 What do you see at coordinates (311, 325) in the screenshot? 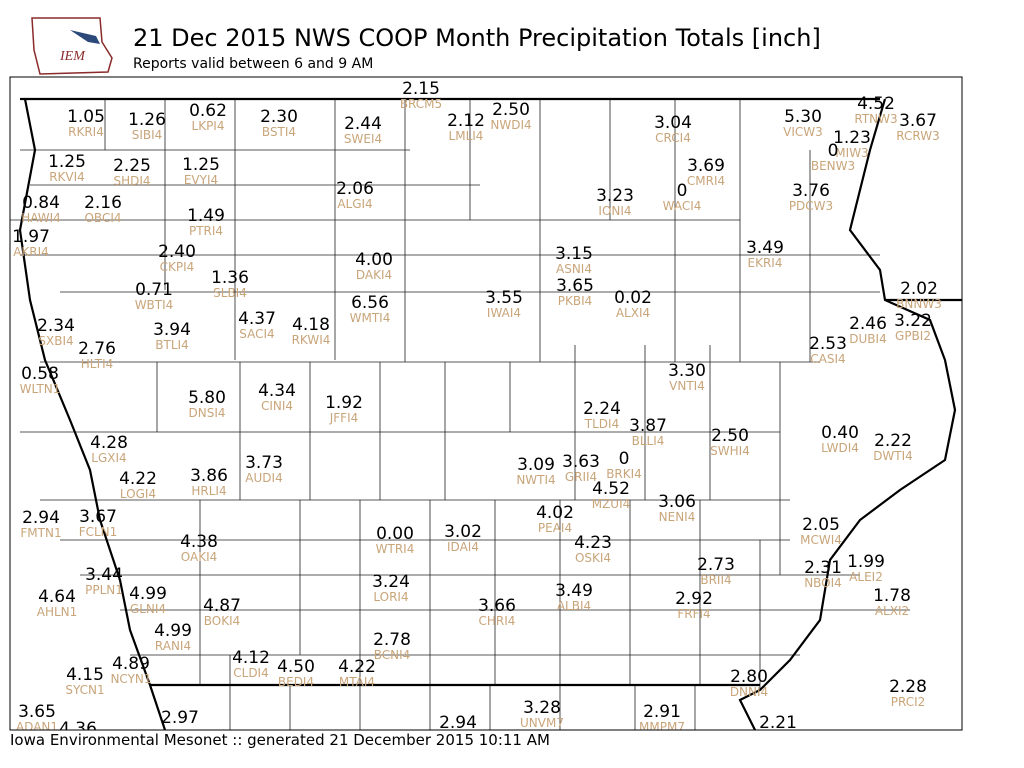
I see `station-value: 4.18` at bounding box center [311, 325].